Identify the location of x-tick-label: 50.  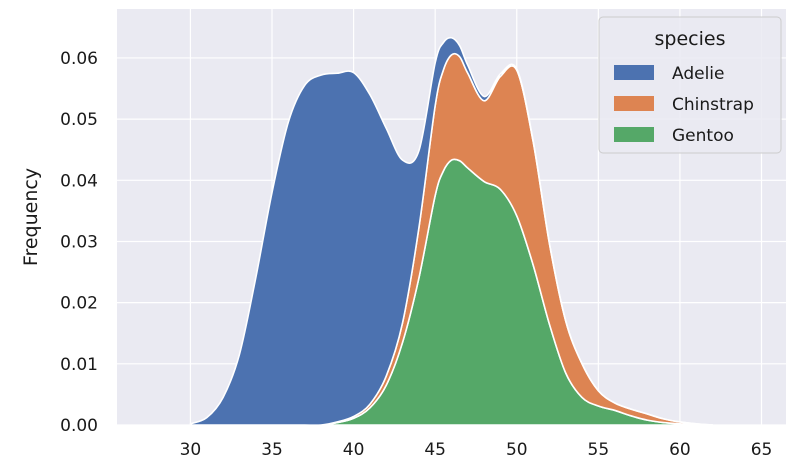
(517, 450).